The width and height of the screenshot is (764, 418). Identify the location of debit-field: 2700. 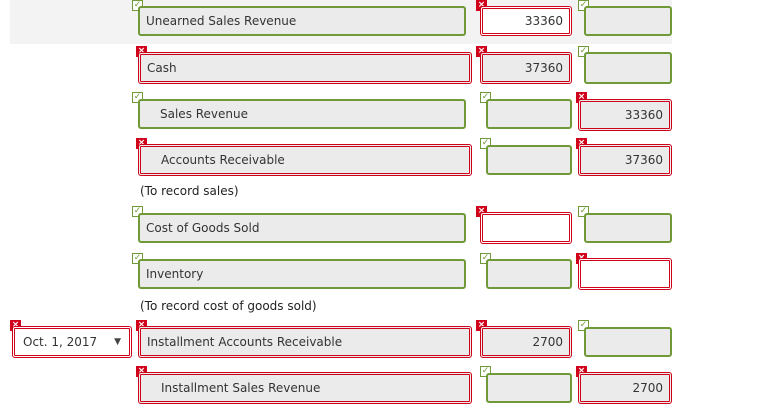
(526, 342).